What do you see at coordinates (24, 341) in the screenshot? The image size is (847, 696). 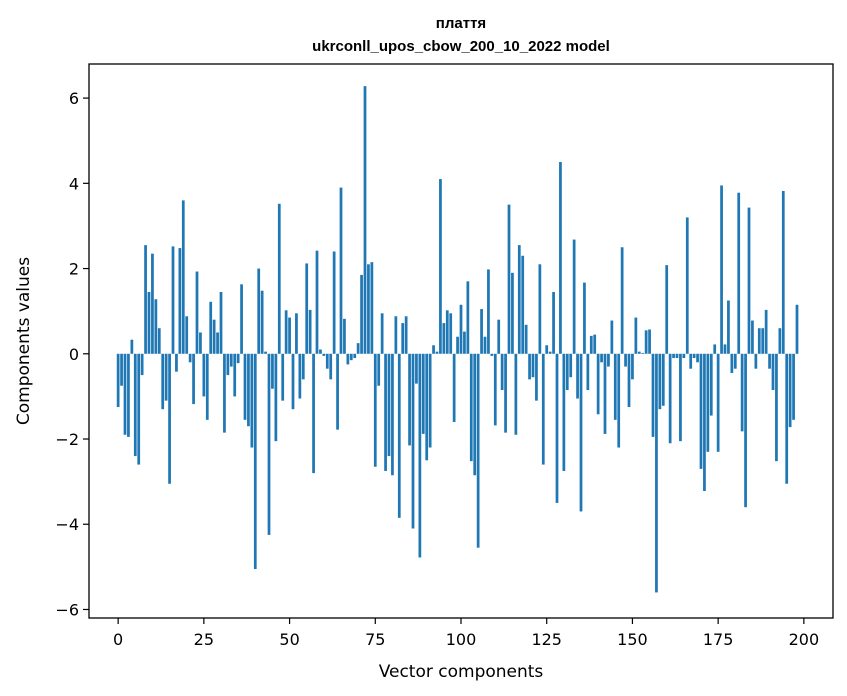 I see `y-axis-label: Components values` at bounding box center [24, 341].